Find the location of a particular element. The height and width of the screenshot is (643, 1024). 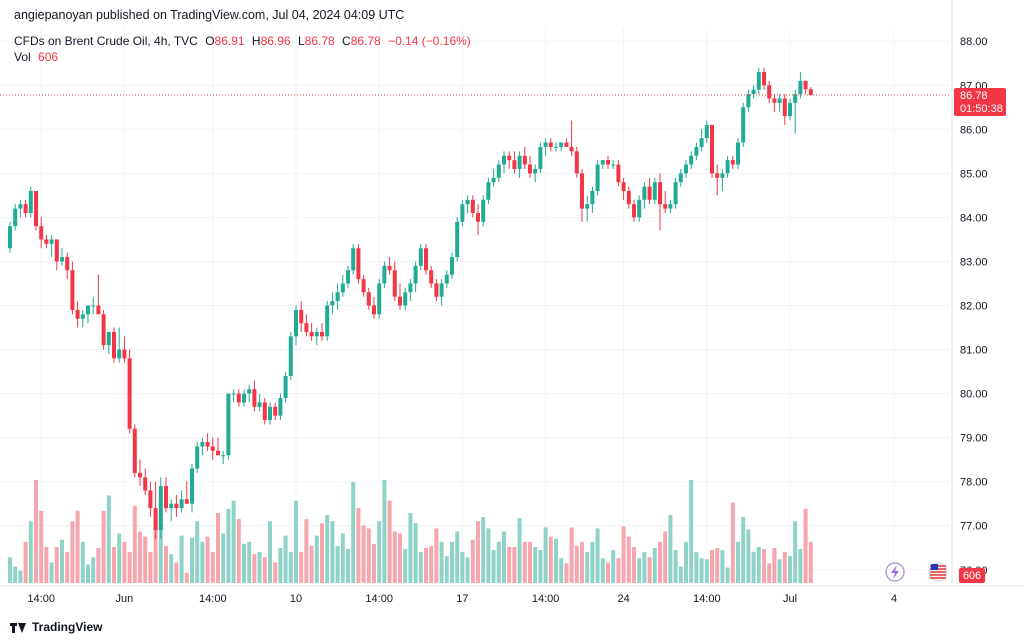

y-tick-label: 81.00 is located at coordinates (974, 351).